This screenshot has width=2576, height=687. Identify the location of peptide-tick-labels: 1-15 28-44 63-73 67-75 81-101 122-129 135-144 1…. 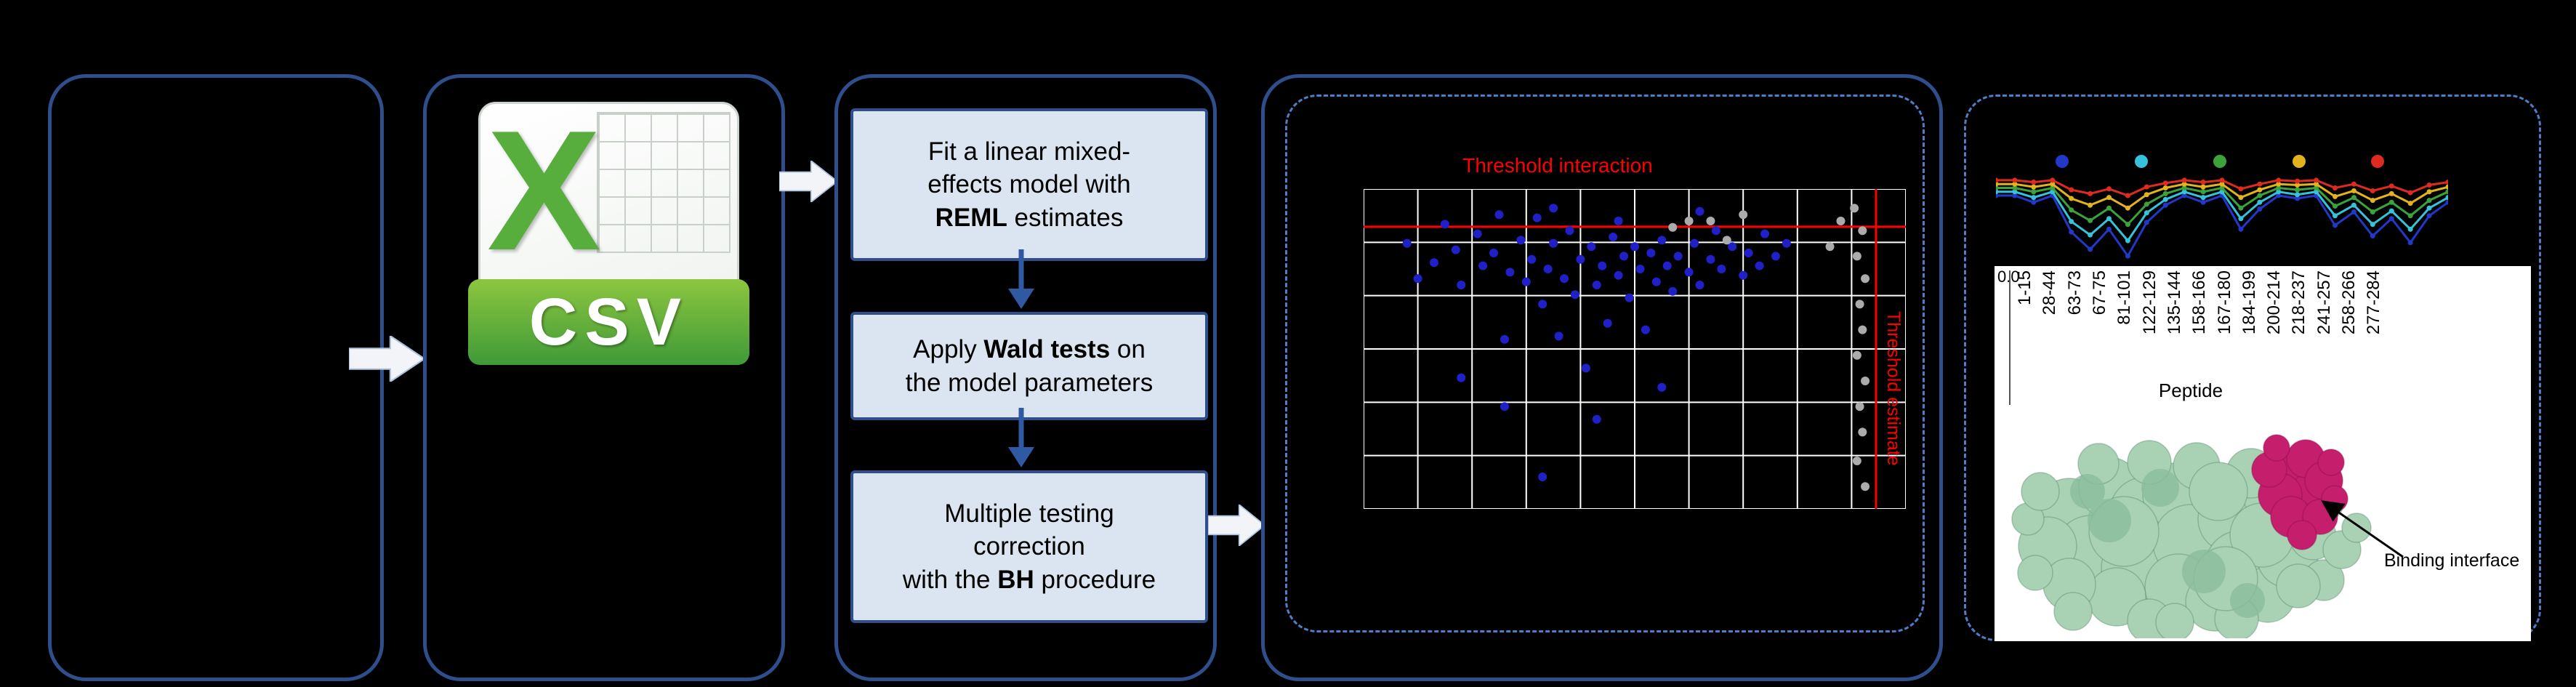
(2199, 324).